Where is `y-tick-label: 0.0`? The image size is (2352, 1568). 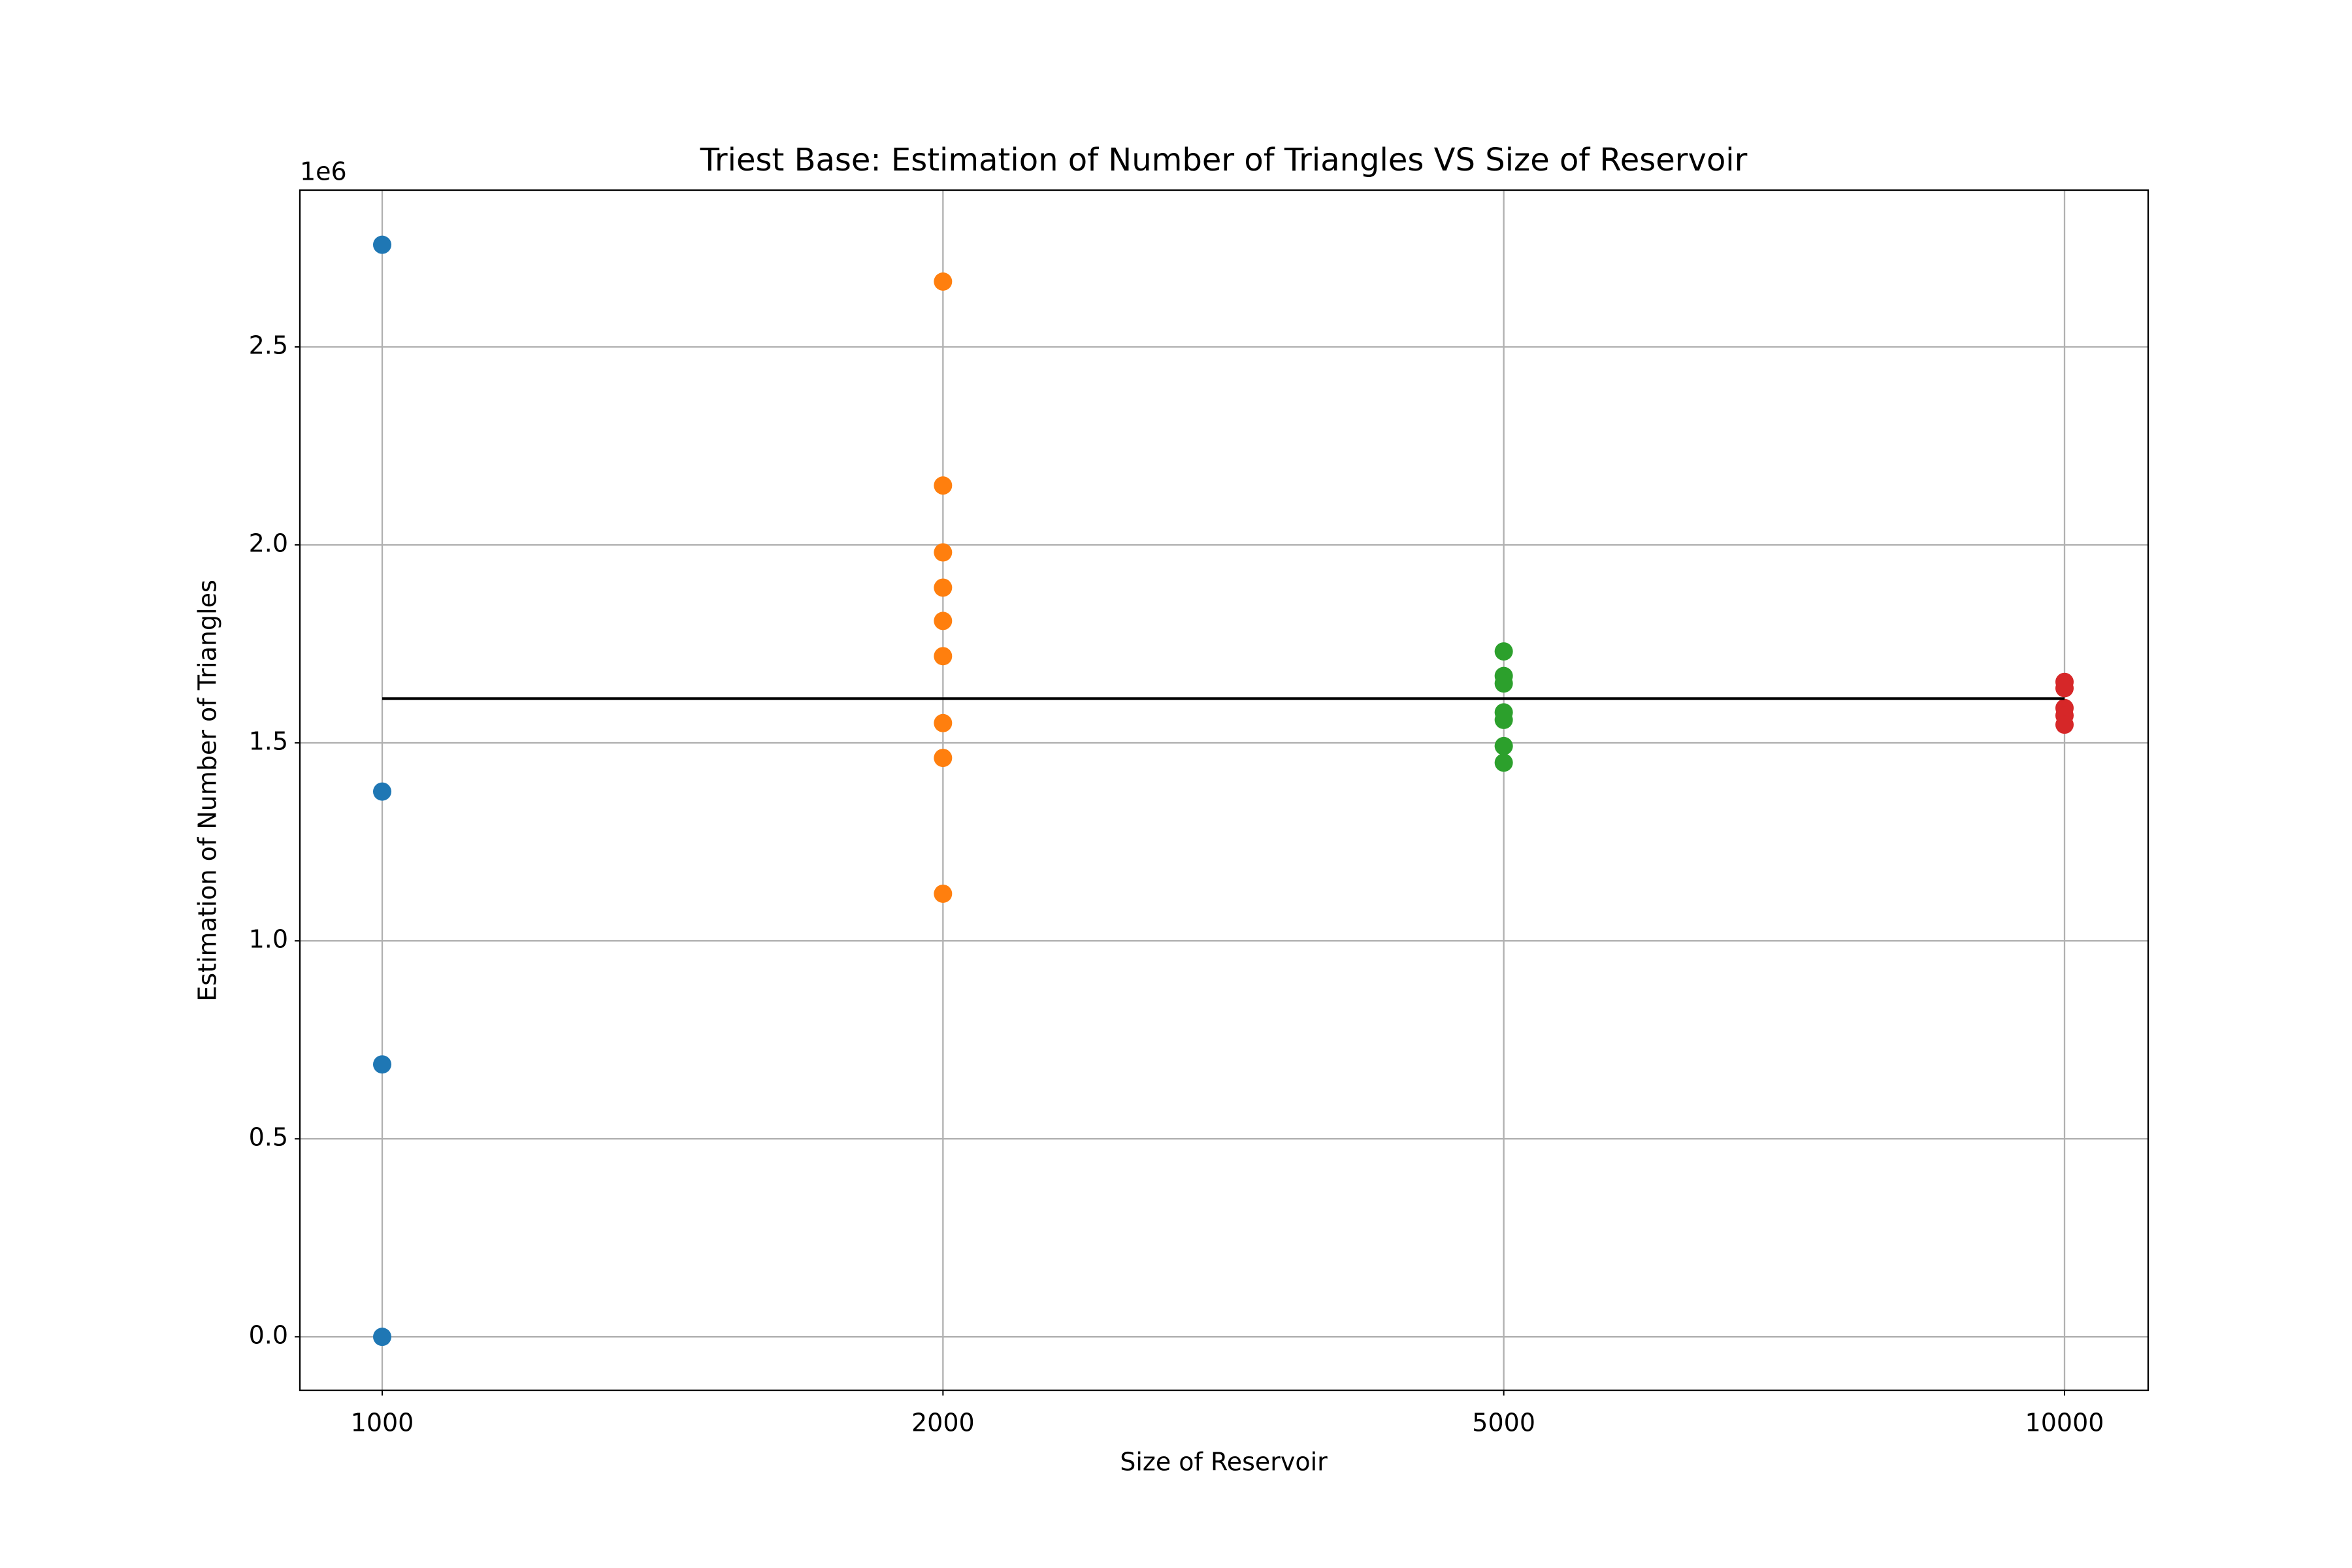
y-tick-label: 0.0 is located at coordinates (268, 1335).